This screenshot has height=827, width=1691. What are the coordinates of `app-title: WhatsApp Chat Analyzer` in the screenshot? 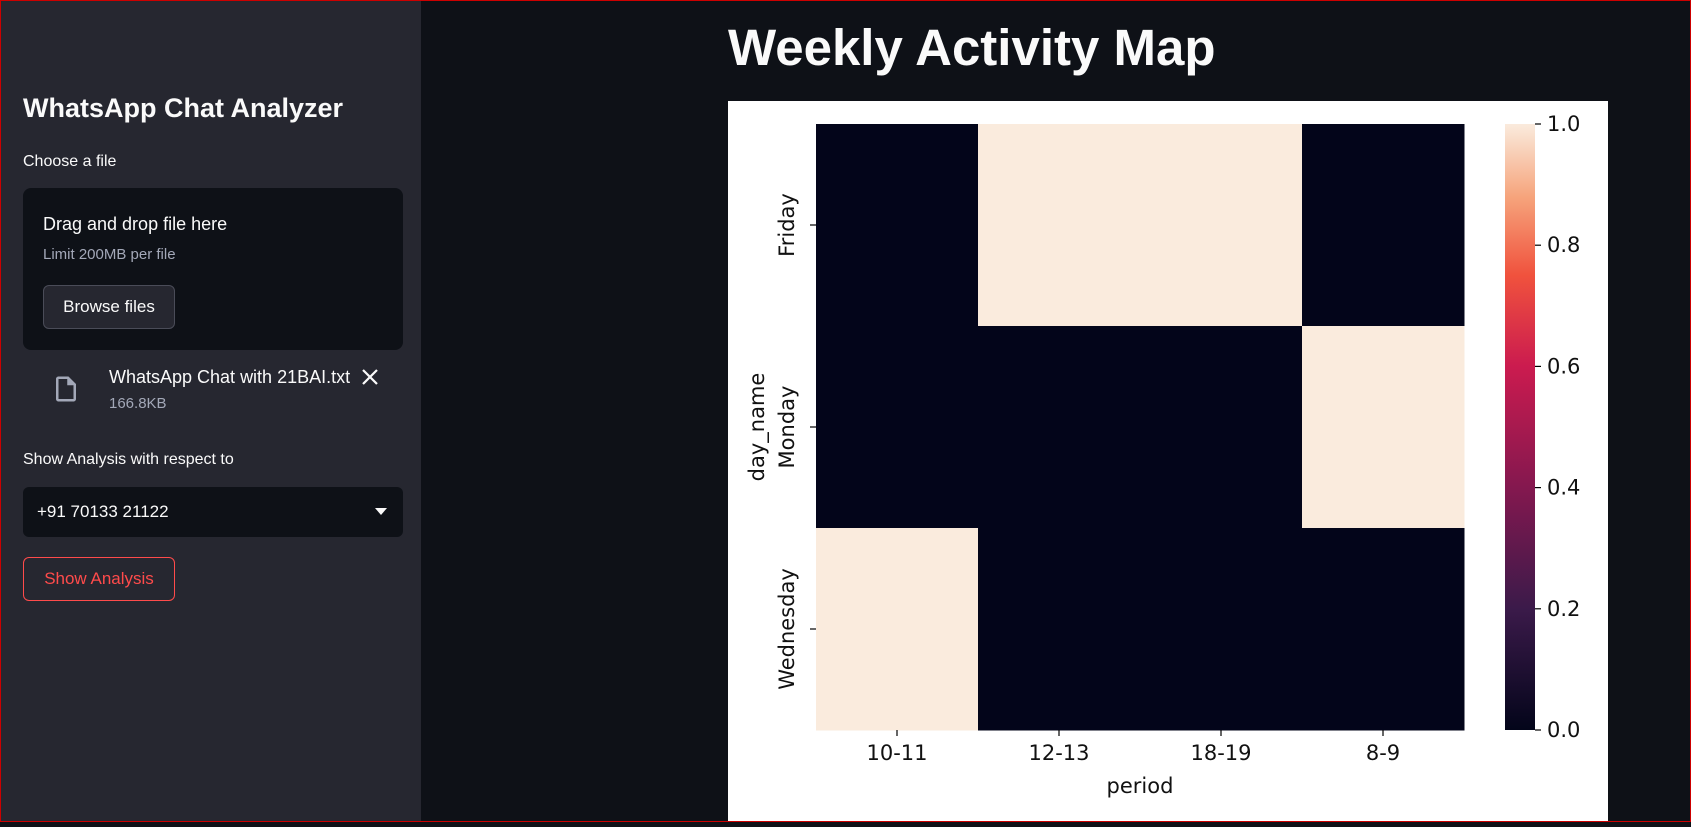 It's located at (183, 108).